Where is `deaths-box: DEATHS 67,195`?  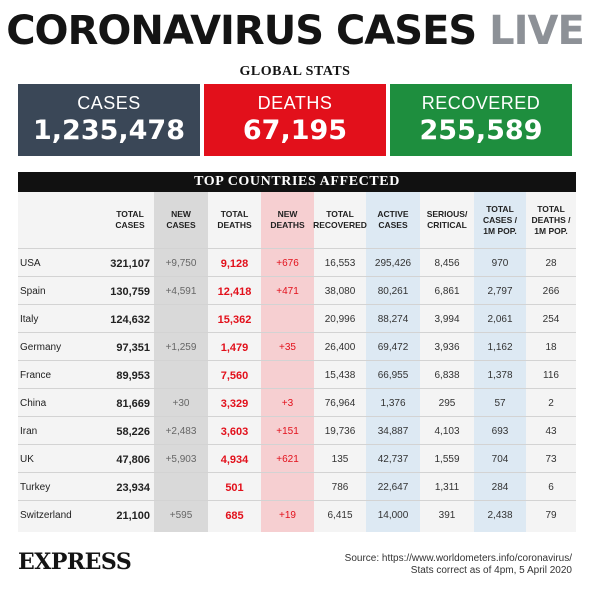 deaths-box: DEATHS 67,195 is located at coordinates (295, 120).